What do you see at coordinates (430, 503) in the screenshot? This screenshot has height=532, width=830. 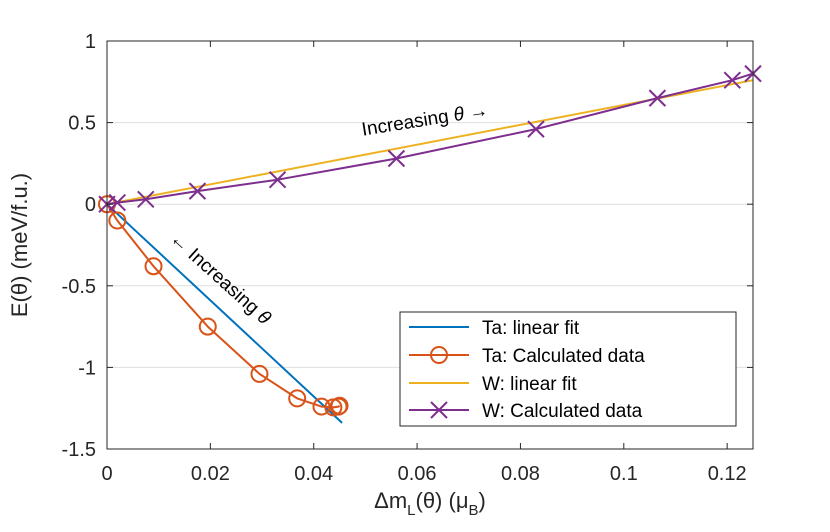 I see `x-axis-label: ΔmL(θ) (μB)` at bounding box center [430, 503].